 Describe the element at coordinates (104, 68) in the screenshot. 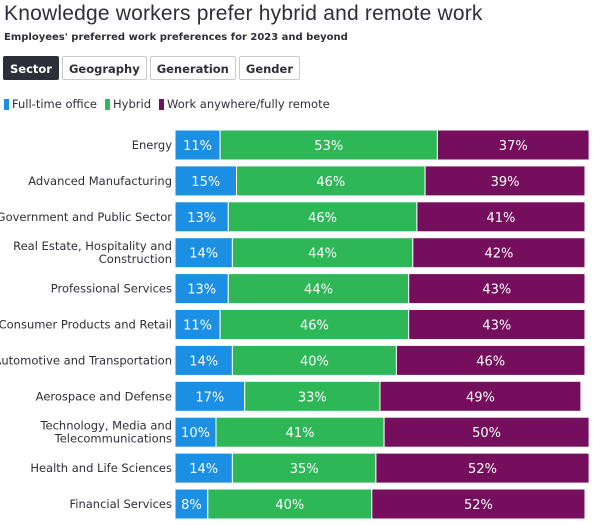

I see `tab-geography: Geography` at that location.